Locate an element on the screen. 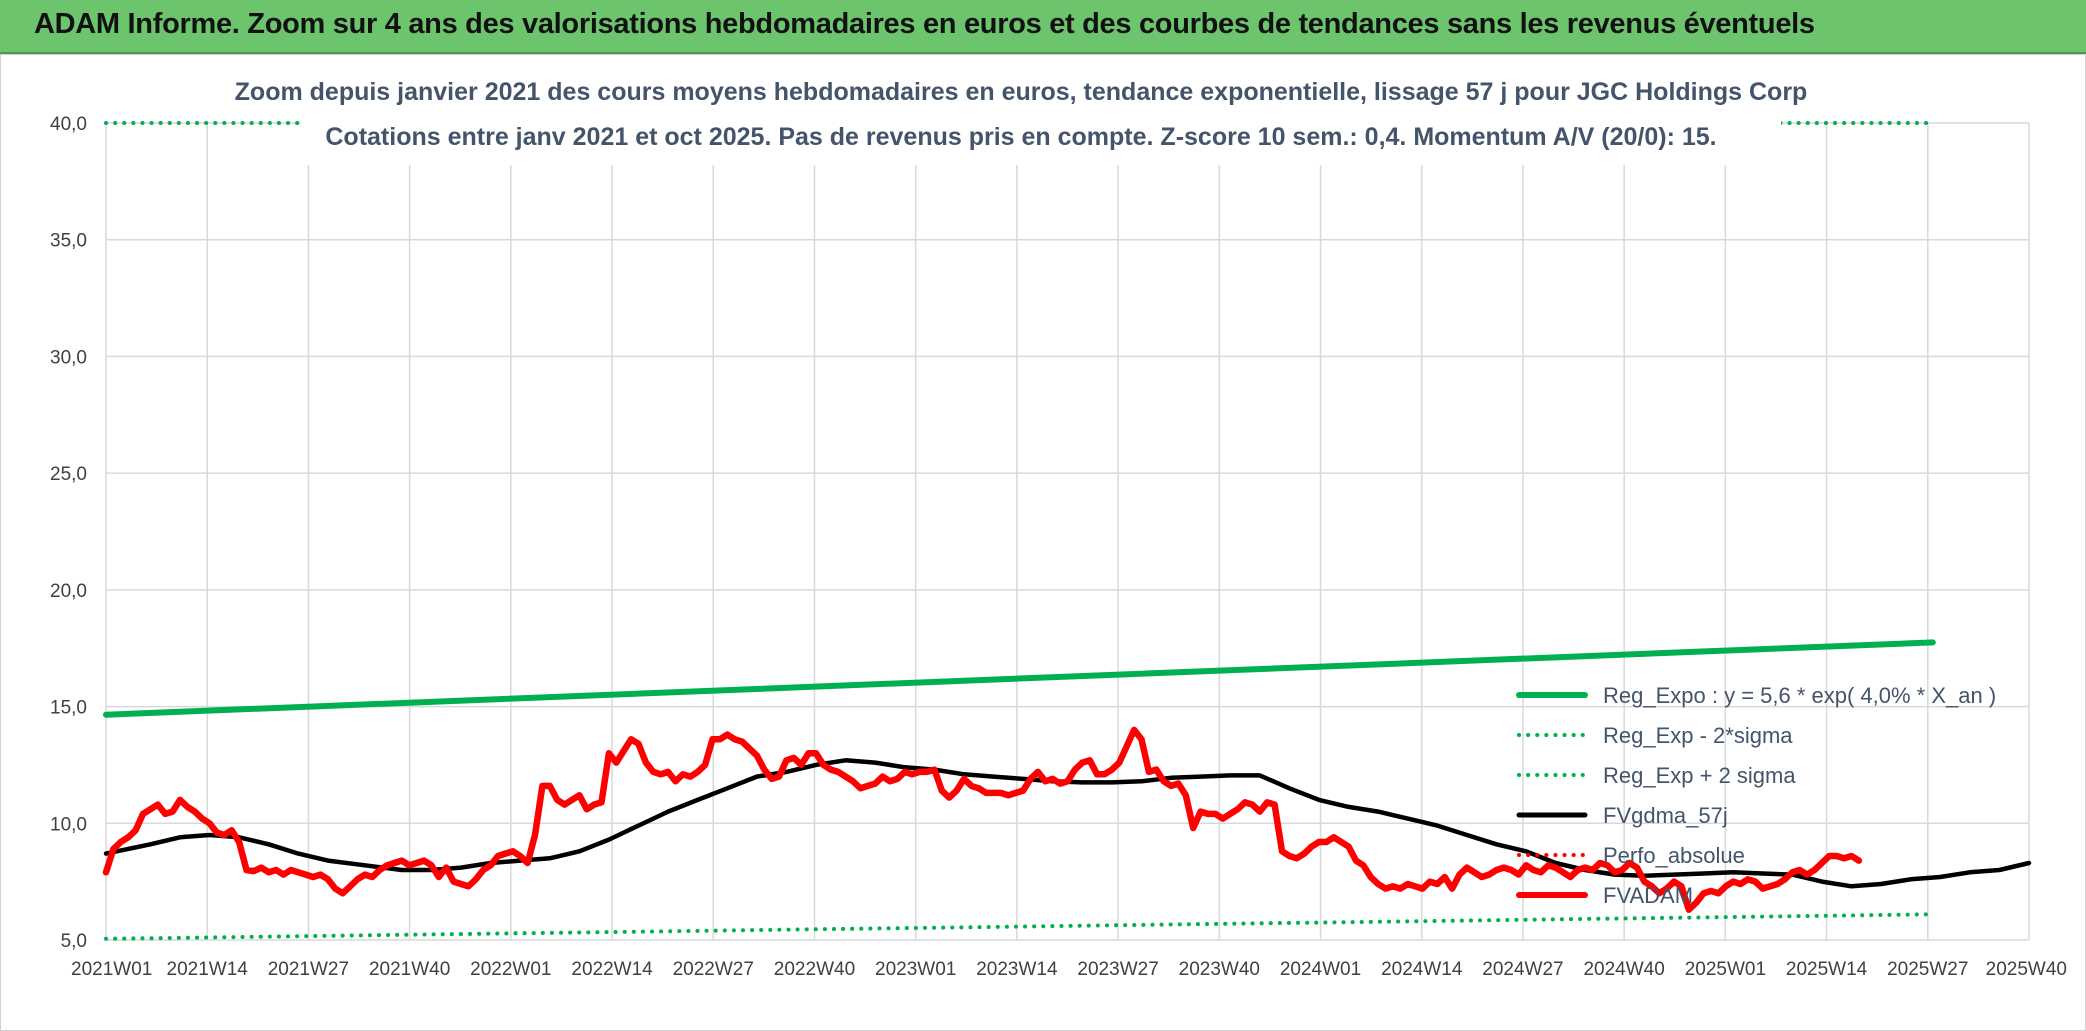 The image size is (2086, 1031). y-tick-label: 35,0 is located at coordinates (68, 241).